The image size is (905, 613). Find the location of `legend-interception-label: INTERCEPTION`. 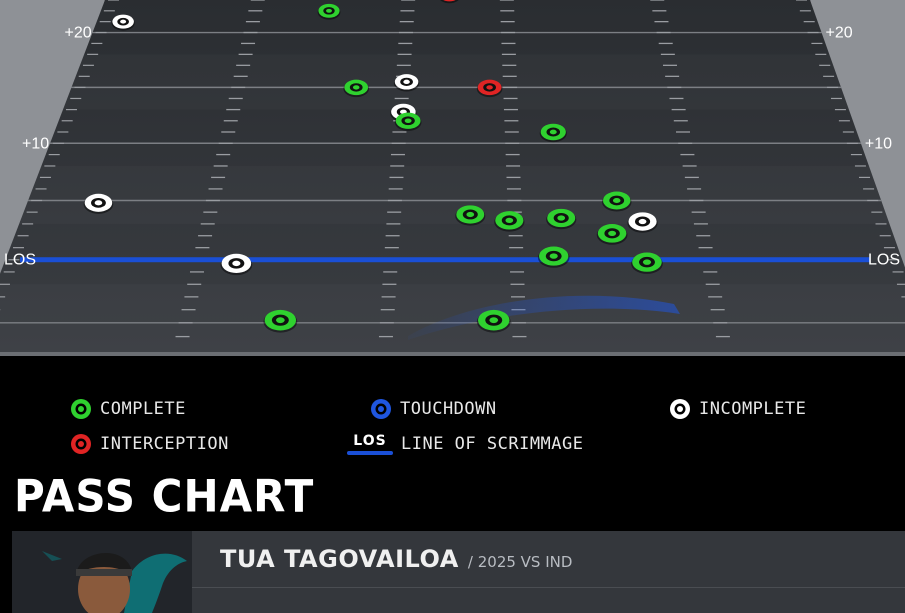

legend-interception-label: INTERCEPTION is located at coordinates (164, 444).